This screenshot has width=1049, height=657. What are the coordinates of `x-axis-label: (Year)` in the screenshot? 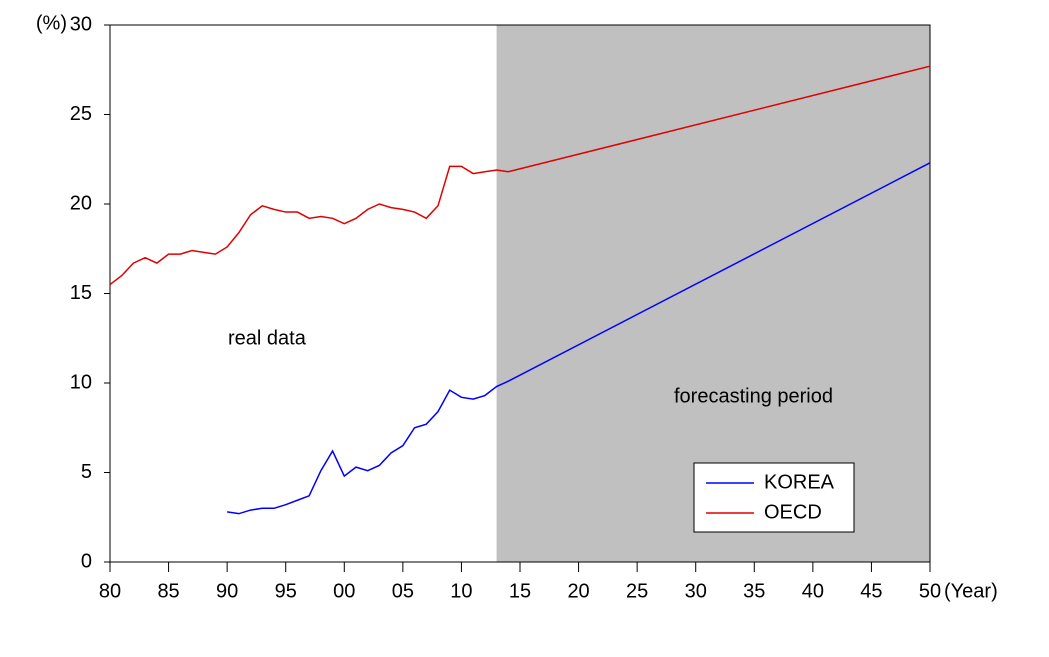 It's located at (971, 591).